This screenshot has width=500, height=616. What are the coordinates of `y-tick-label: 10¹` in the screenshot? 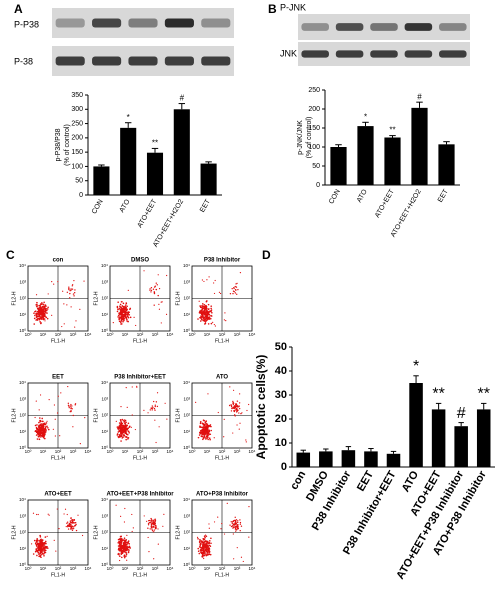 It's located at (22, 548).